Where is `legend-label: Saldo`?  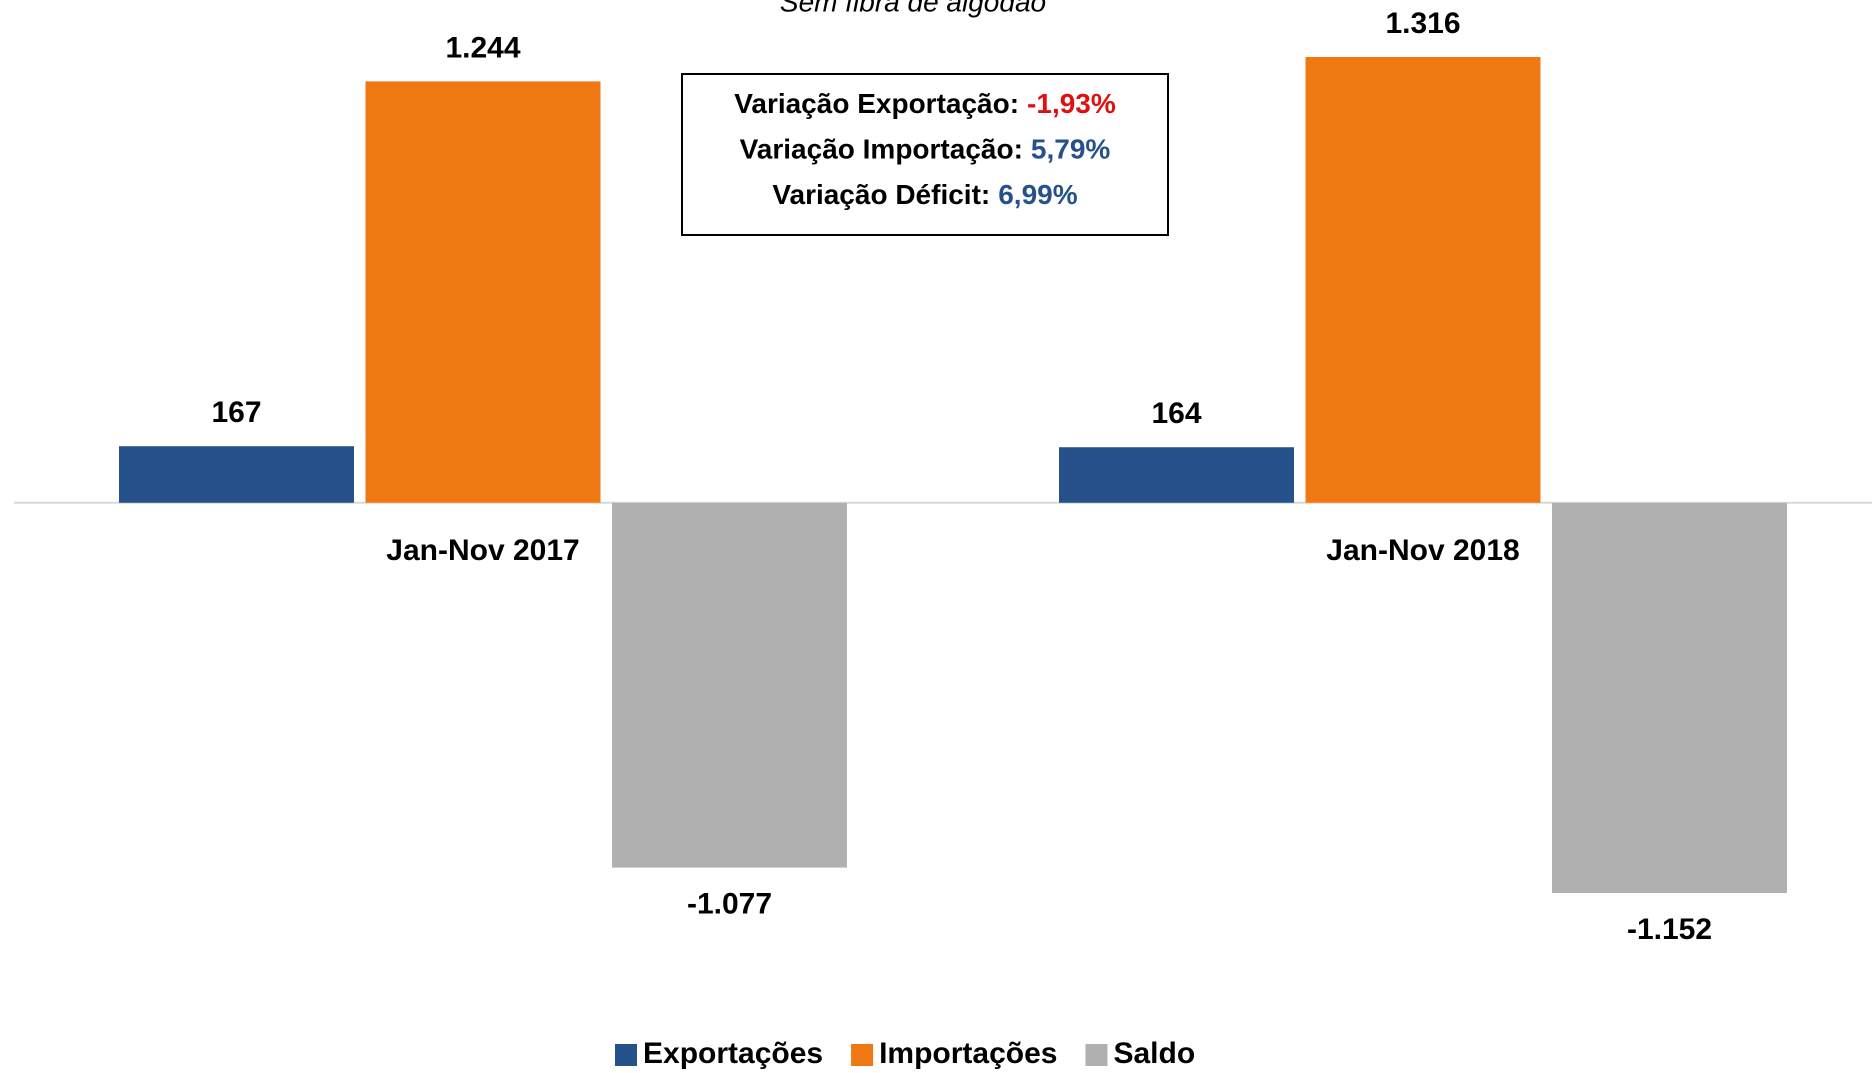
legend-label: Saldo is located at coordinates (1154, 1053).